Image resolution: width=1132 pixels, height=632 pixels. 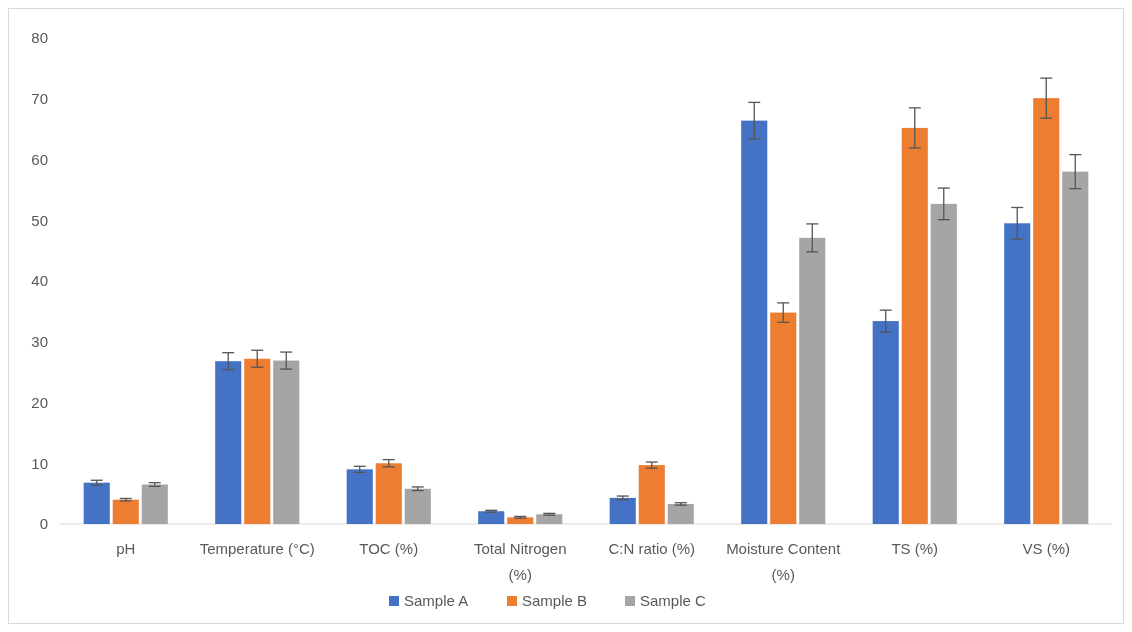 What do you see at coordinates (915, 548) in the screenshot?
I see `x-tick-label: TS (%)` at bounding box center [915, 548].